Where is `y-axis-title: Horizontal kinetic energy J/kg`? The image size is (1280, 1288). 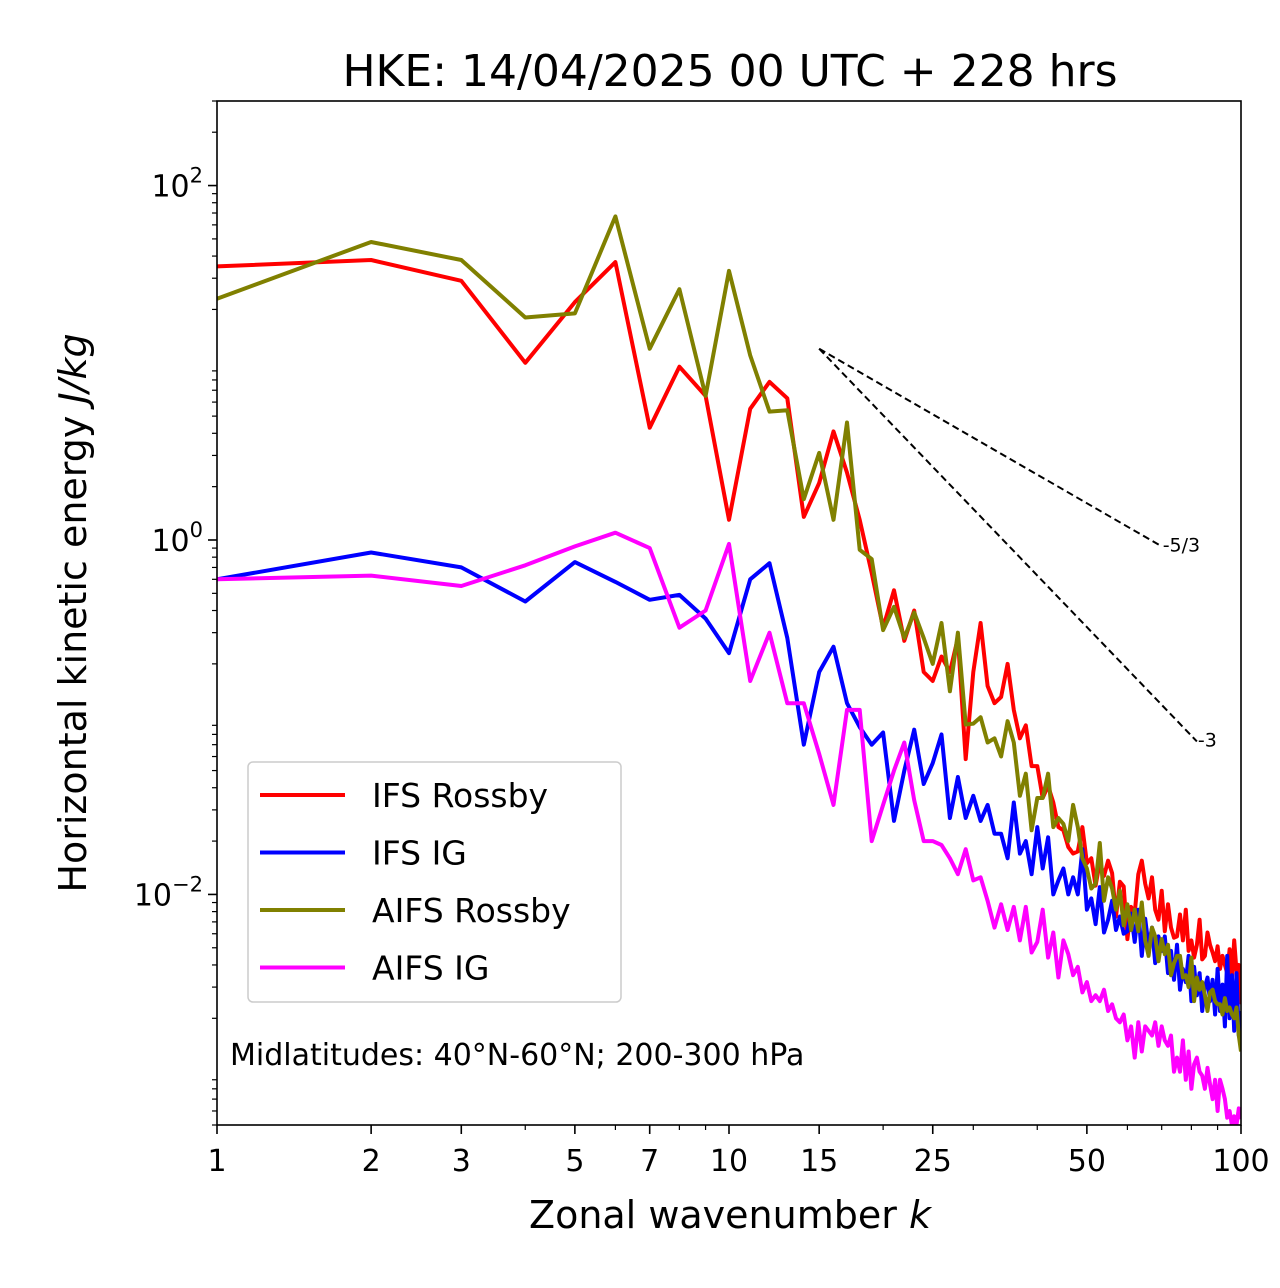 y-axis-title: Horizontal kinetic energy J/kg is located at coordinates (73, 612).